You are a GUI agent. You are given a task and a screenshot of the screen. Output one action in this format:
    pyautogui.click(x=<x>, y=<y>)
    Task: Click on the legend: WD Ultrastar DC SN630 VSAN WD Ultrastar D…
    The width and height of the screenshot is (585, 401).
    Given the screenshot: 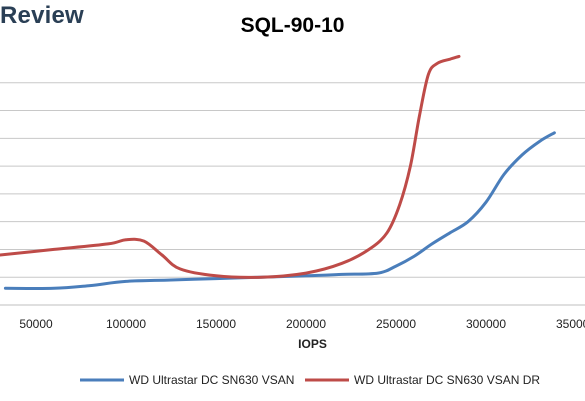 What is the action you would take?
    pyautogui.click(x=310, y=380)
    